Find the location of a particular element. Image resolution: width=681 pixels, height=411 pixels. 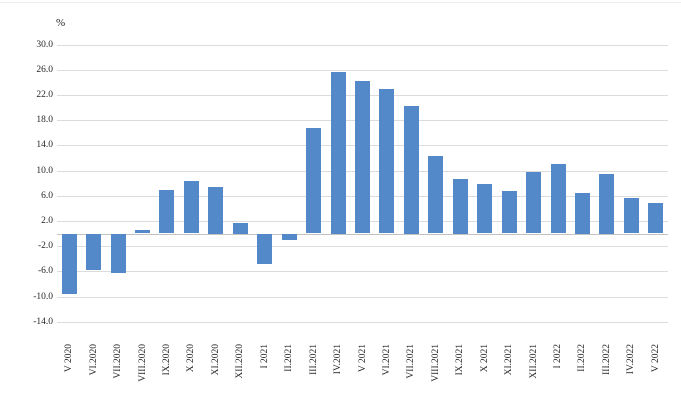

x-tick-label: XI.2020 is located at coordinates (216, 360).